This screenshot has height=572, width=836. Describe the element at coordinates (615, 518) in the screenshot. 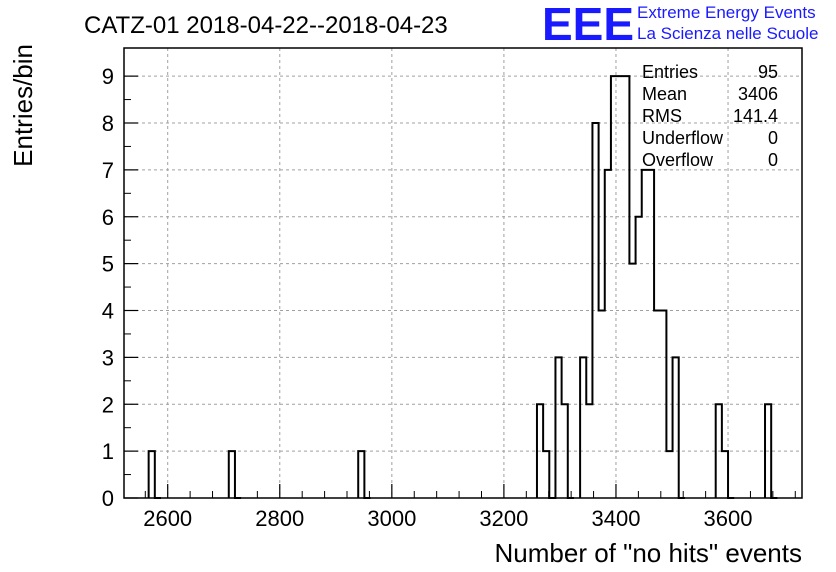

I see `x-tick-label: 3400` at that location.